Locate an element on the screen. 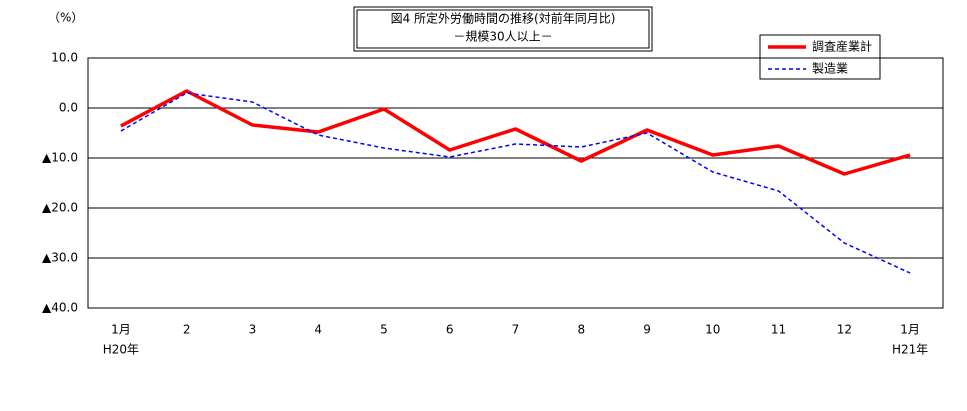  y-tick-label: ▲20.0 is located at coordinates (60, 208).